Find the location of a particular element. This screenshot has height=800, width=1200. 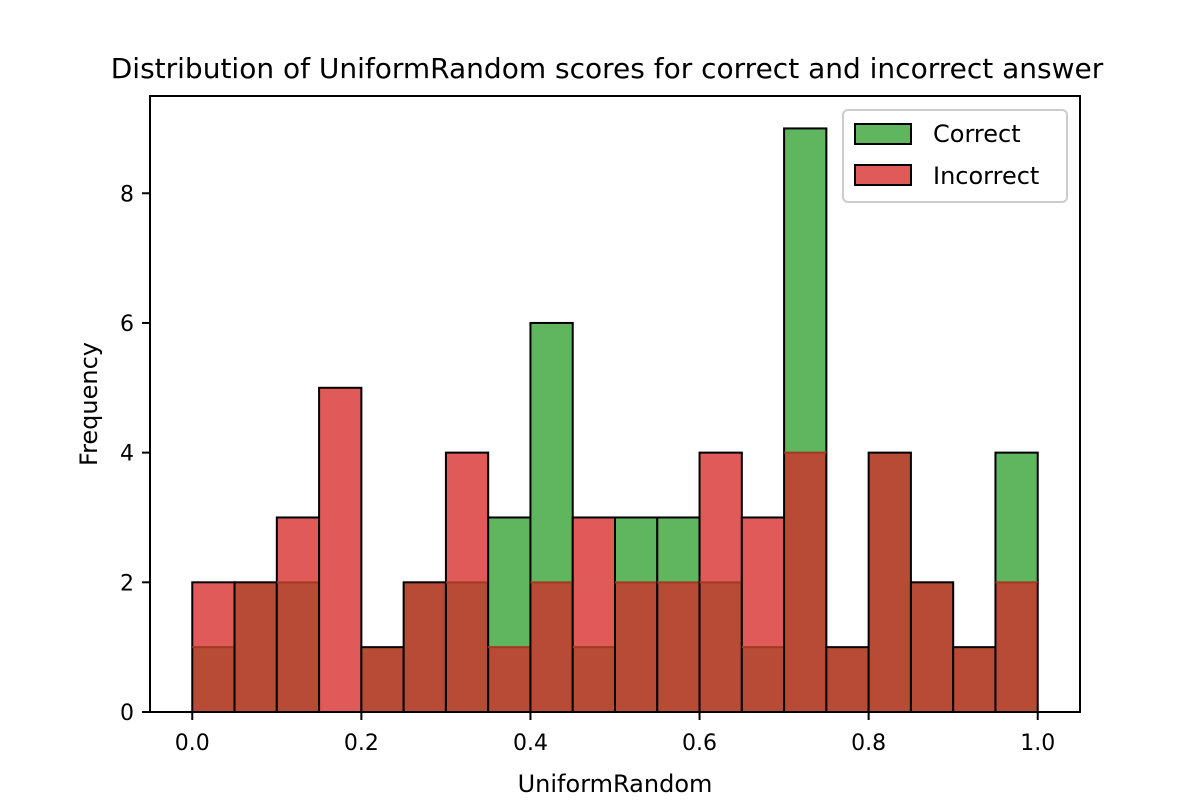

x-tick-label: 0.2 is located at coordinates (361, 743).